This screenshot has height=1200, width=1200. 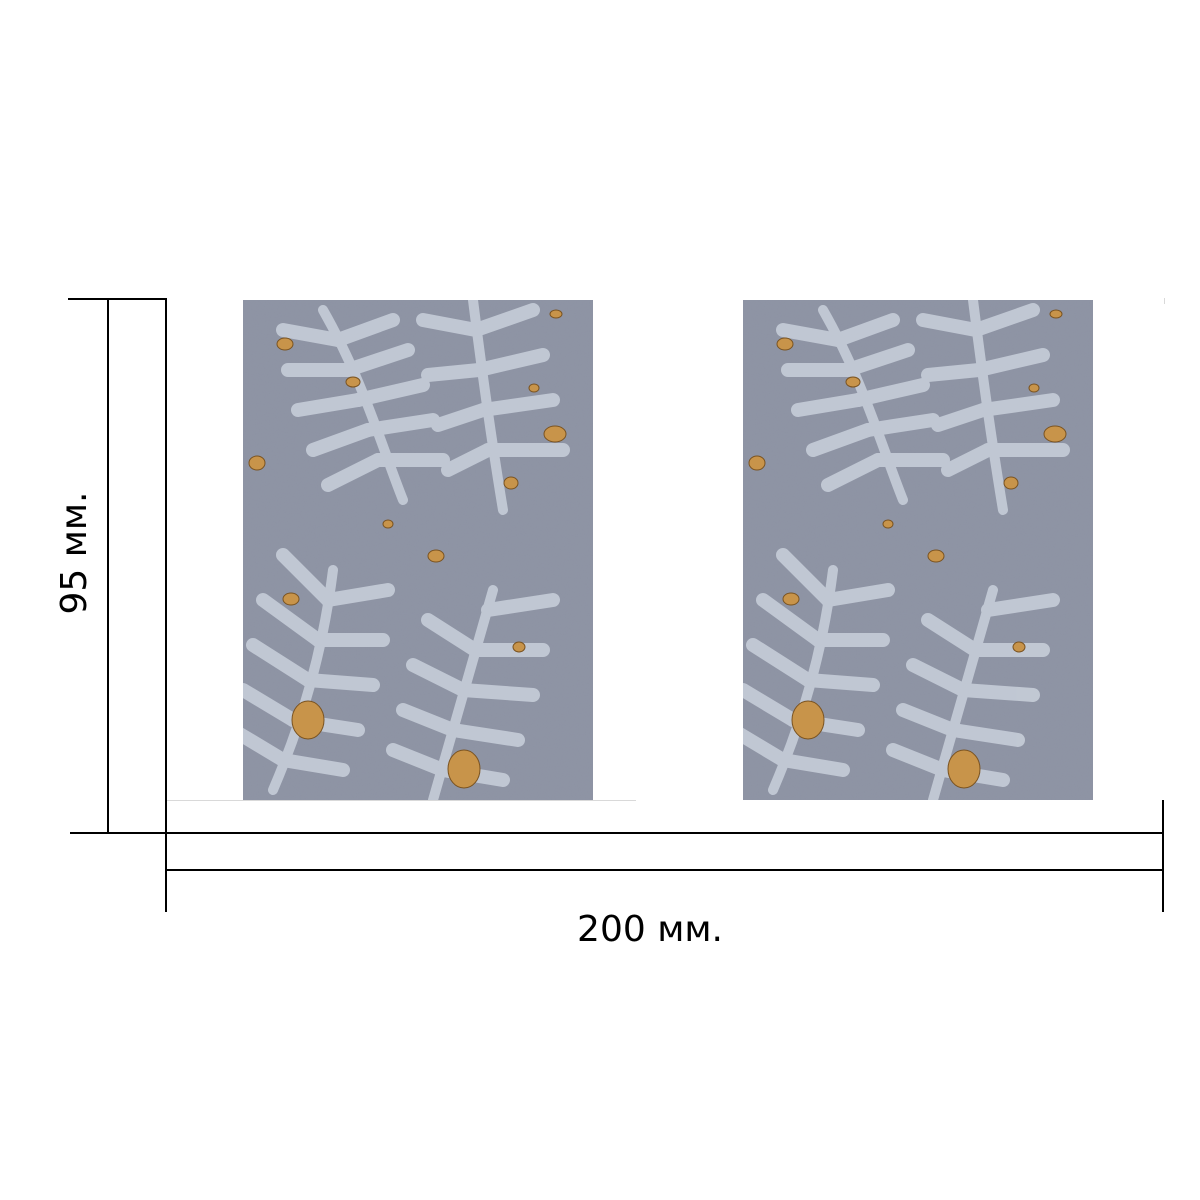 I want to click on width-extension-right, so click(x=1163, y=856).